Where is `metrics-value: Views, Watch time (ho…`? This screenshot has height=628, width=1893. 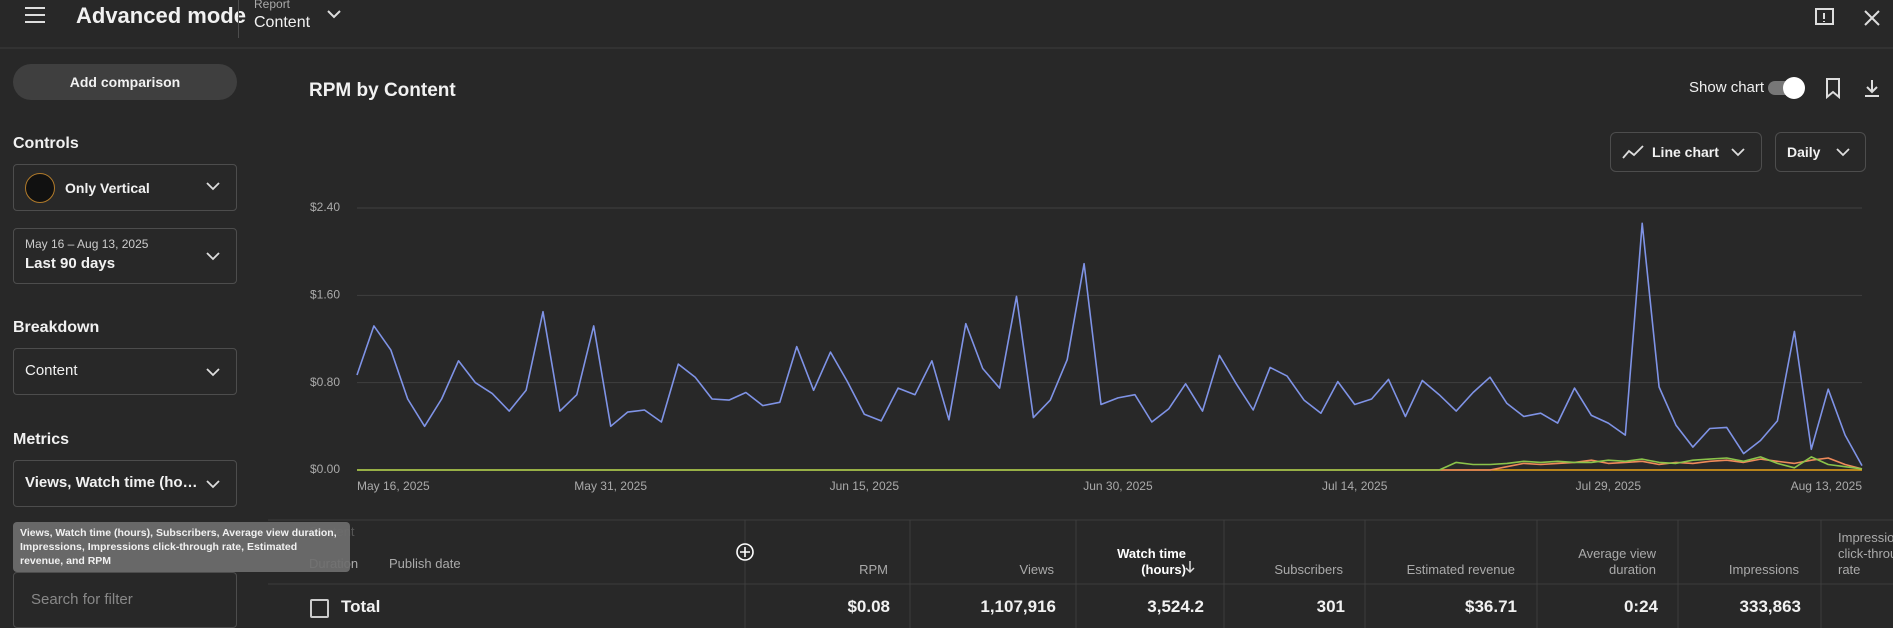 metrics-value: Views, Watch time (ho… is located at coordinates (111, 482).